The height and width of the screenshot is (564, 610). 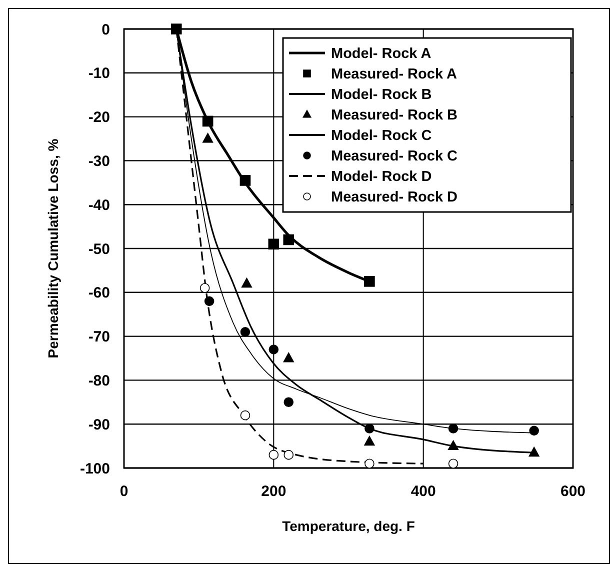 I want to click on legend-label: Measured- Rock B, so click(x=394, y=116).